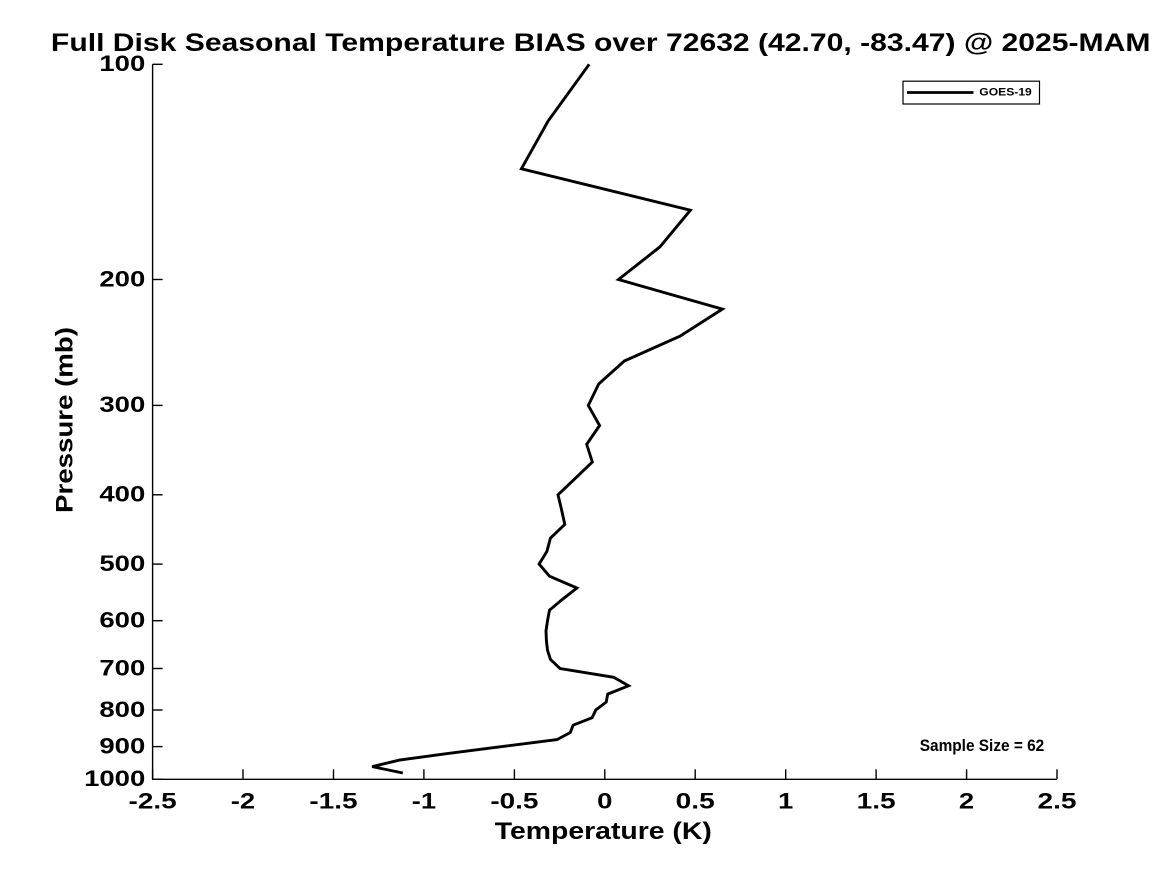  What do you see at coordinates (514, 800) in the screenshot?
I see `svg-text: -0.5` at bounding box center [514, 800].